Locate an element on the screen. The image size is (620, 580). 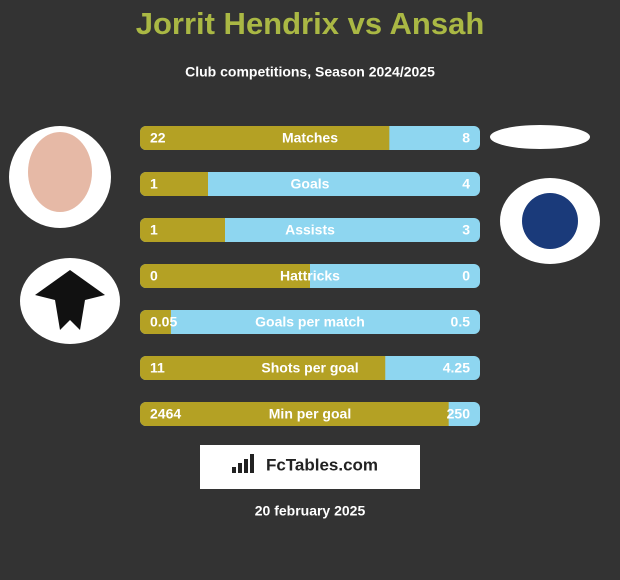
left-value: 0.05 is located at coordinates (163, 322).